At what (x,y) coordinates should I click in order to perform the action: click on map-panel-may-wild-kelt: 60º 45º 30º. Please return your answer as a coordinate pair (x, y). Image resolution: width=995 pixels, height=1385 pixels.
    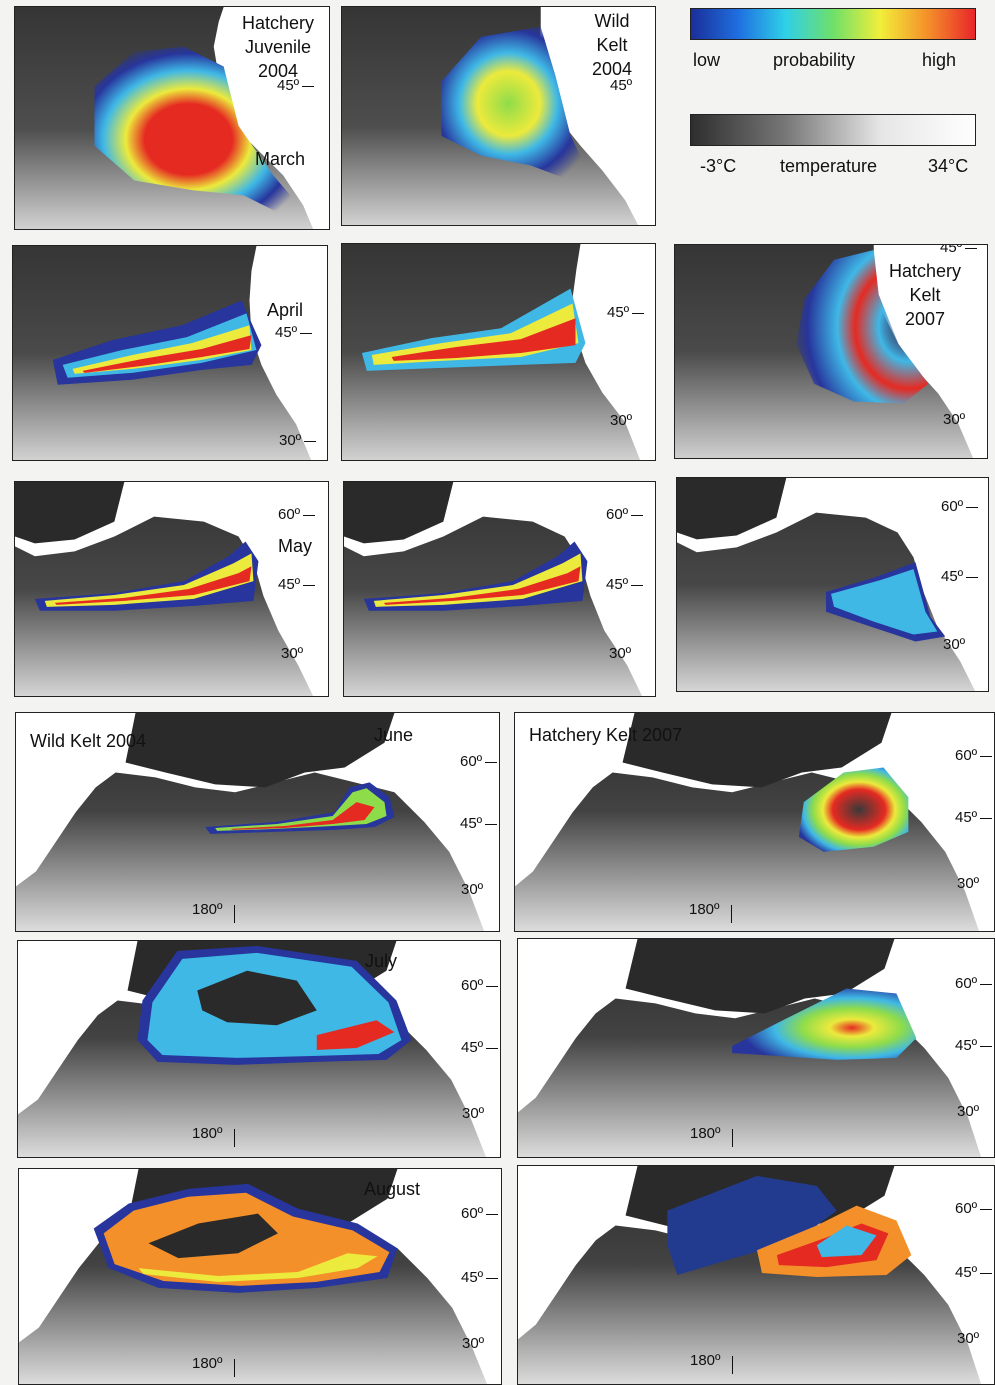
    Looking at the image, I should click on (499, 589).